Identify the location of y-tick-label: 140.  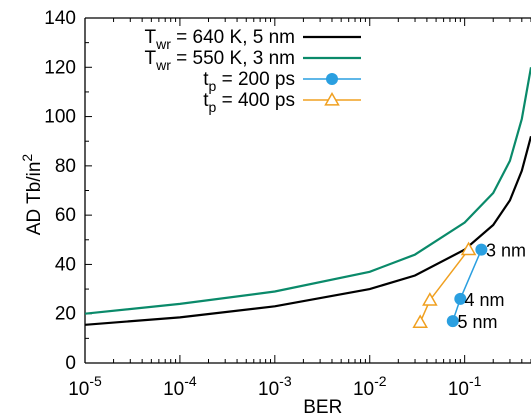
(60, 18).